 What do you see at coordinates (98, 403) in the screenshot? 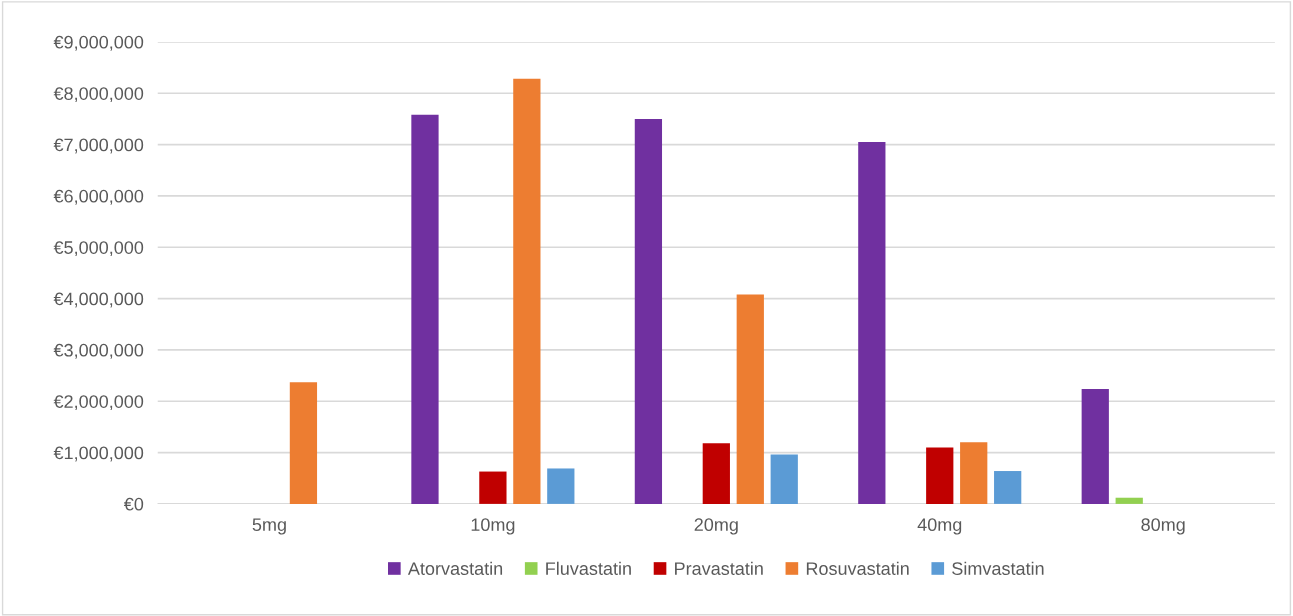
I see `y-tick-label: €2,000,000` at bounding box center [98, 403].